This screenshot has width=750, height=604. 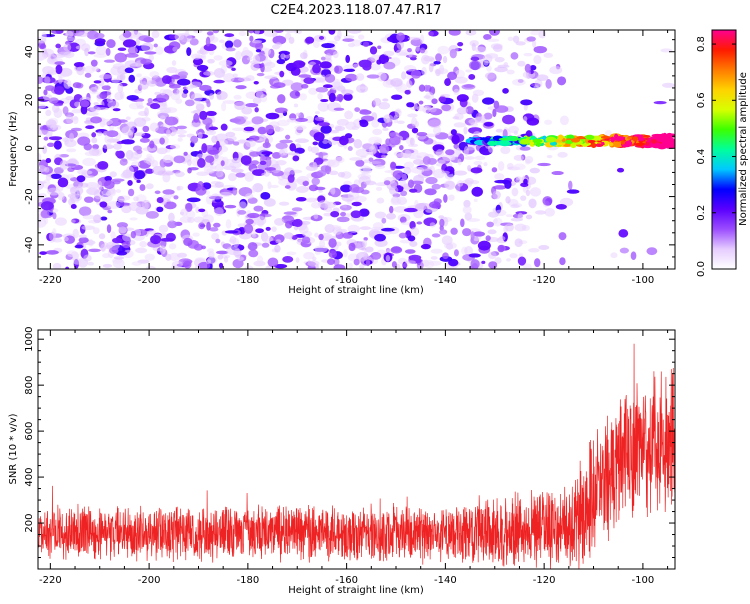 What do you see at coordinates (29, 148) in the screenshot?
I see `y-tick-label: 0` at bounding box center [29, 148].